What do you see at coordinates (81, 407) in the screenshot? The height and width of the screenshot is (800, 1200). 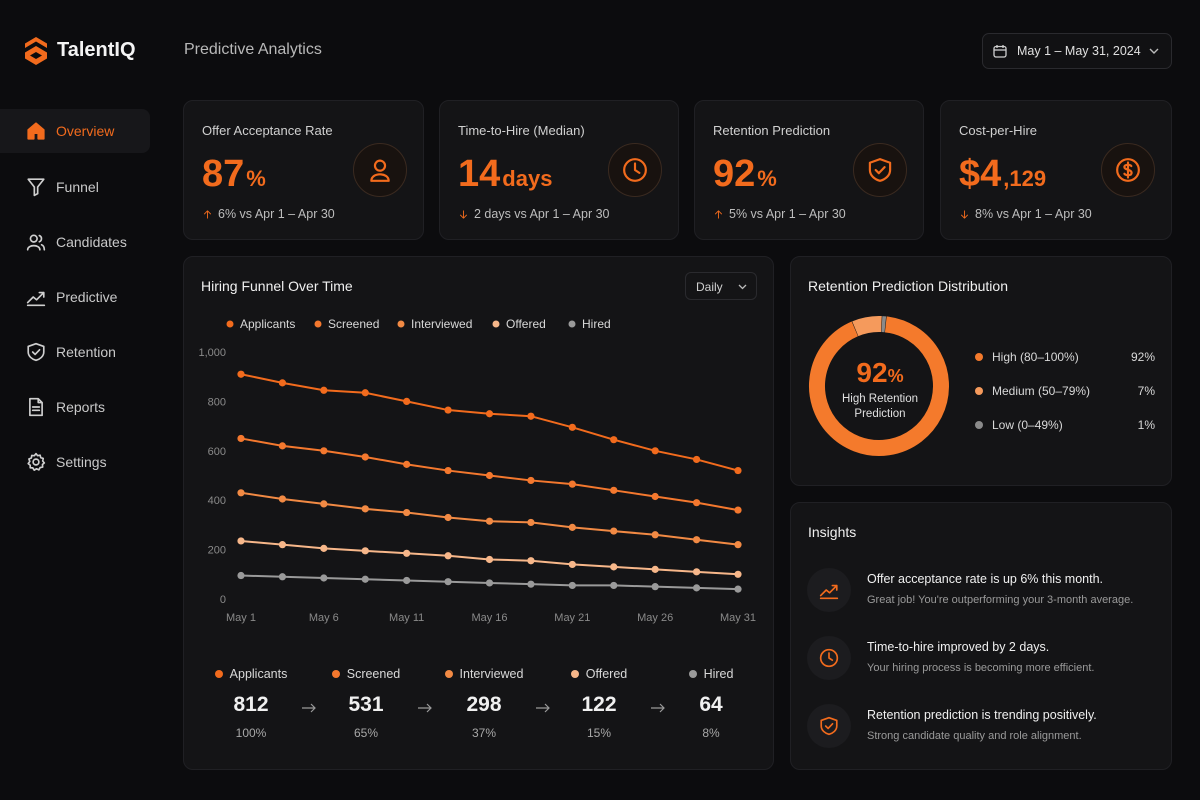 I see `nav-label: Reports` at bounding box center [81, 407].